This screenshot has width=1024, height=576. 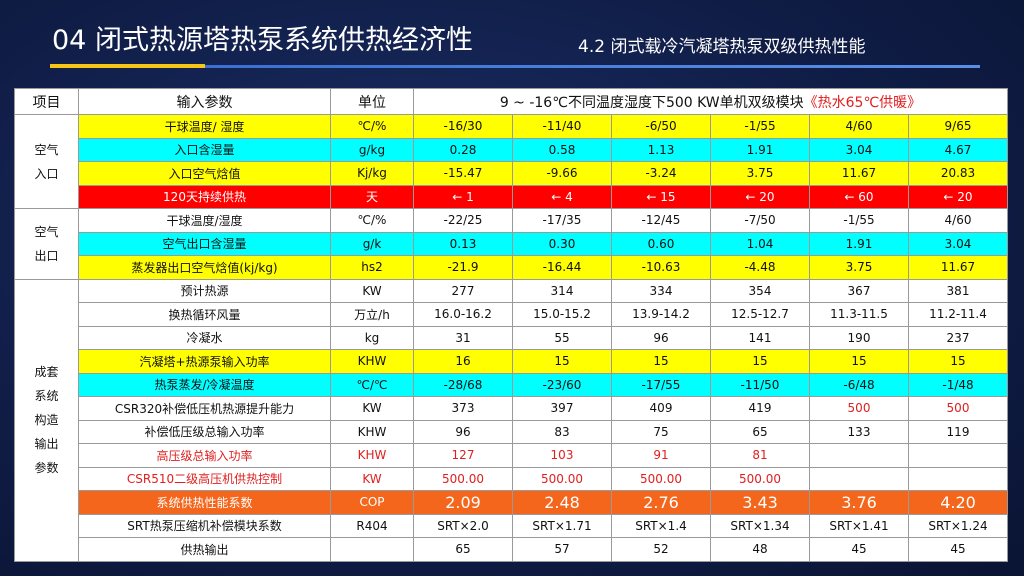 What do you see at coordinates (204, 243) in the screenshot?
I see `param-cell: 空气出口含湿量` at bounding box center [204, 243].